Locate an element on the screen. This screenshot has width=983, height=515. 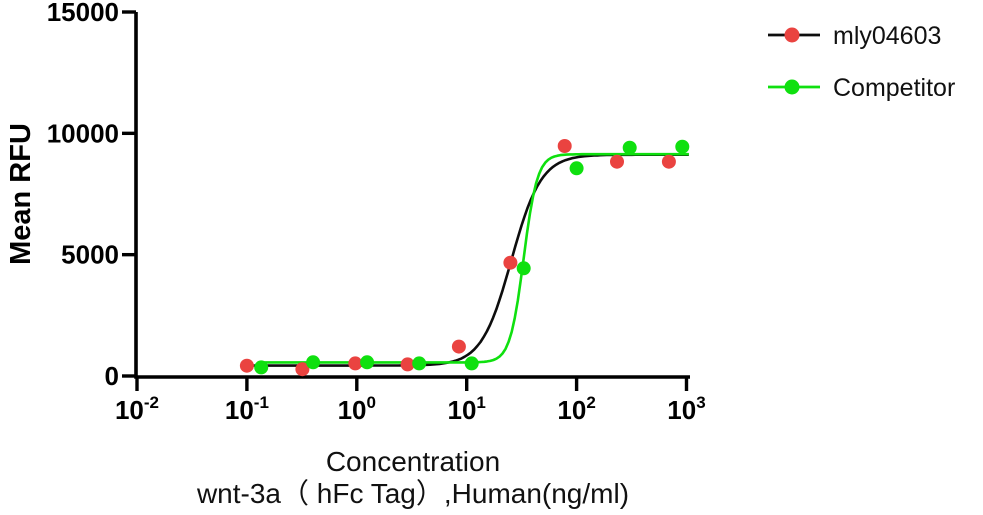
x-tick-label: 10² is located at coordinates (576, 409).